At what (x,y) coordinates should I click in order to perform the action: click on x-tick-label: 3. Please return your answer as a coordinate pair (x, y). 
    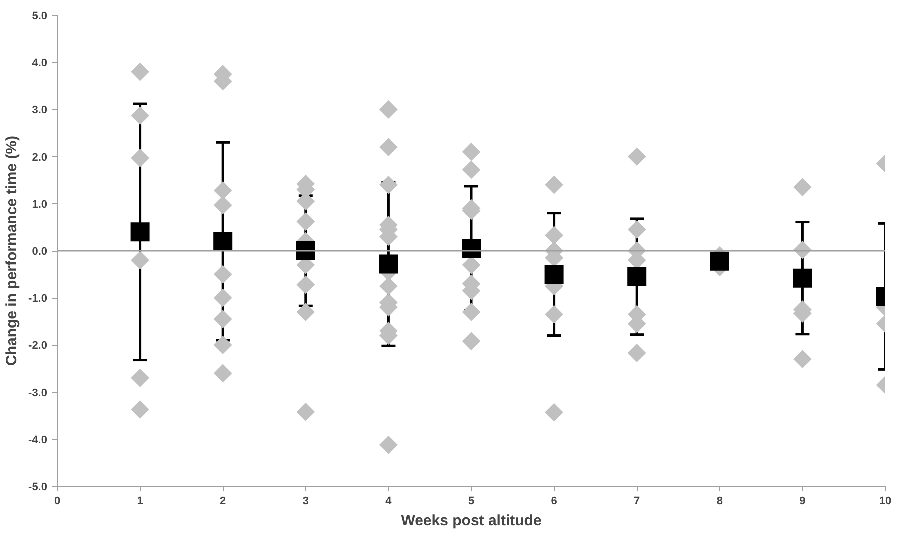
    Looking at the image, I should click on (305, 502).